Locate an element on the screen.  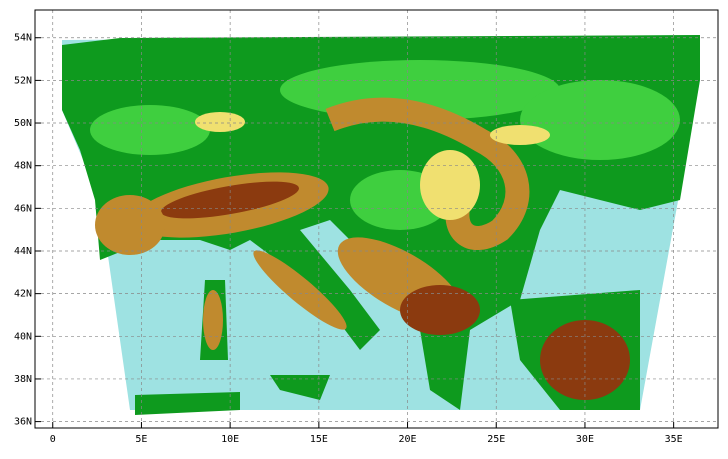
y-tick-label: 46N is located at coordinates (23, 208).